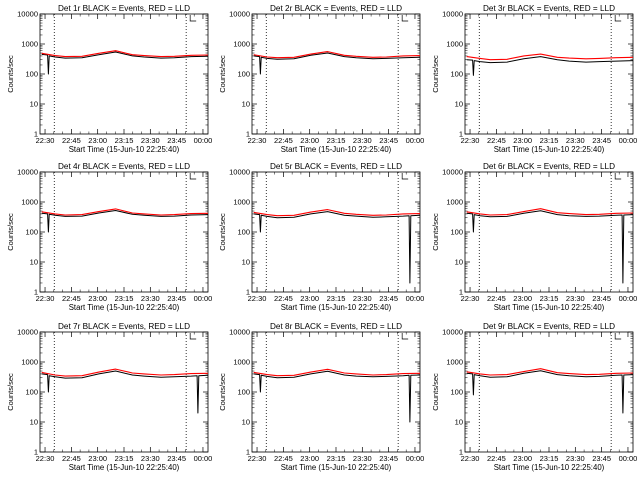 Image resolution: width=640 pixels, height=480 pixels. Describe the element at coordinates (549, 298) in the screenshot. I see `x-tick-label: 23:15` at that location.